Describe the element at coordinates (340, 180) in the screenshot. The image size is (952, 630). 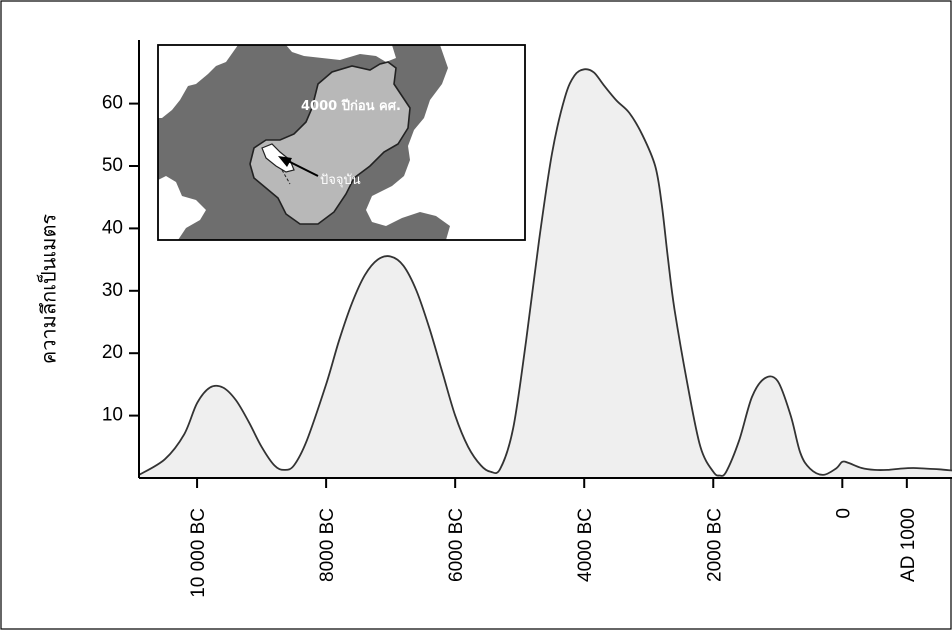
I see `inset-label-present: ปัจจุบัน` at that location.